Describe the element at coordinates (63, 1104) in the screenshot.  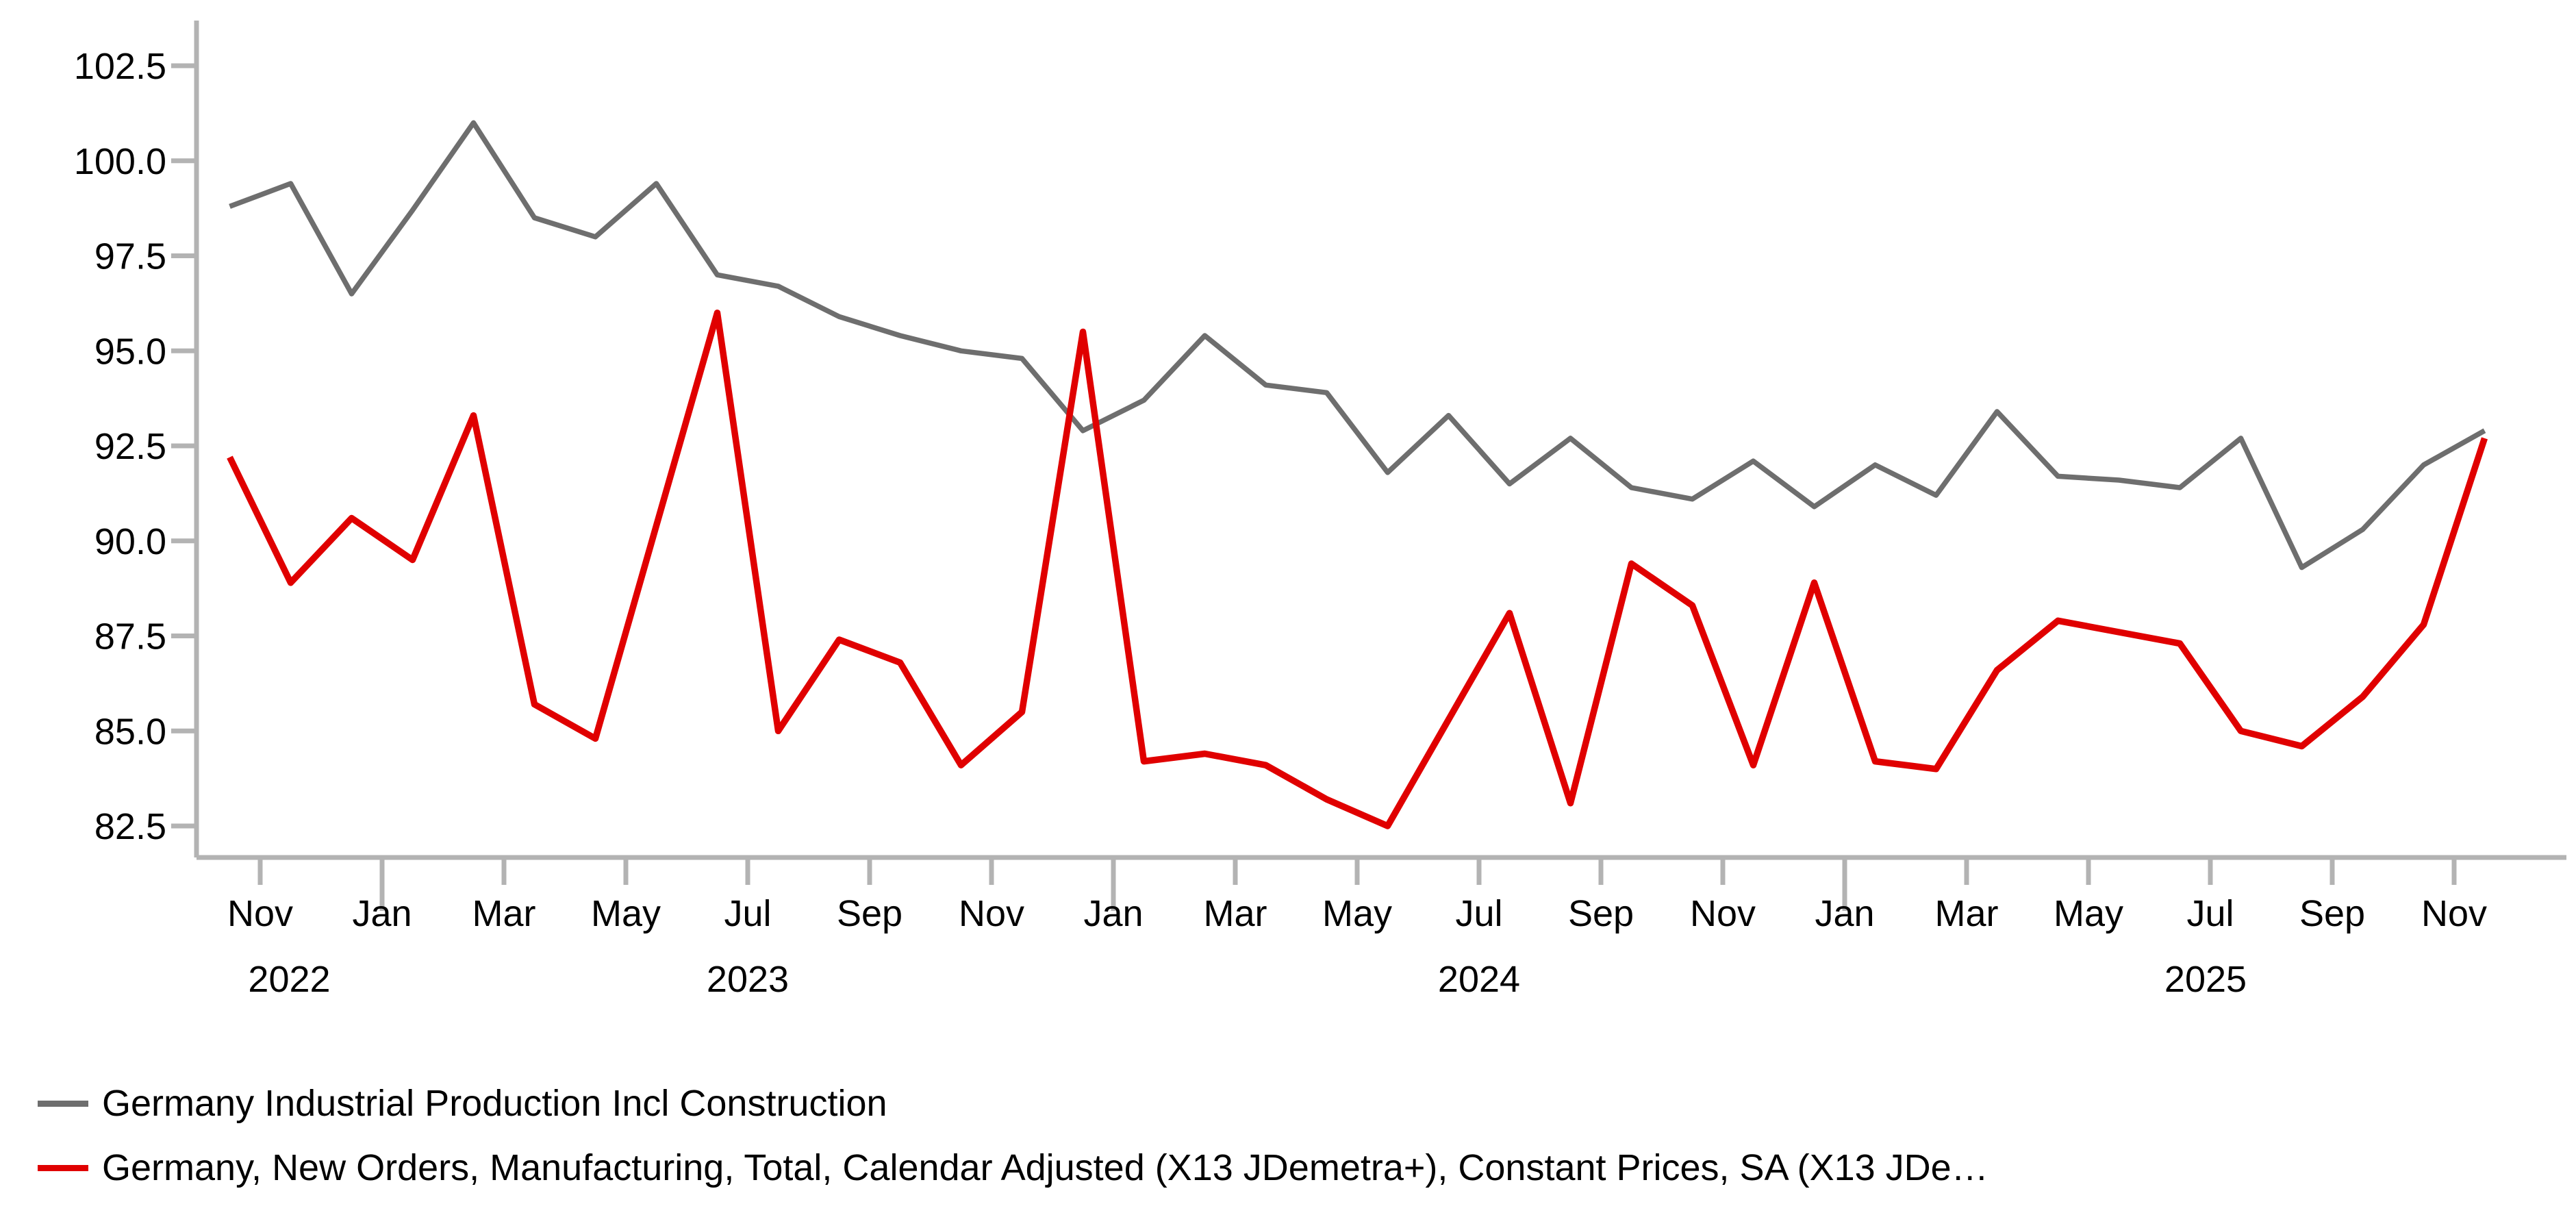
I see `legend-swatch-gray-line` at that location.